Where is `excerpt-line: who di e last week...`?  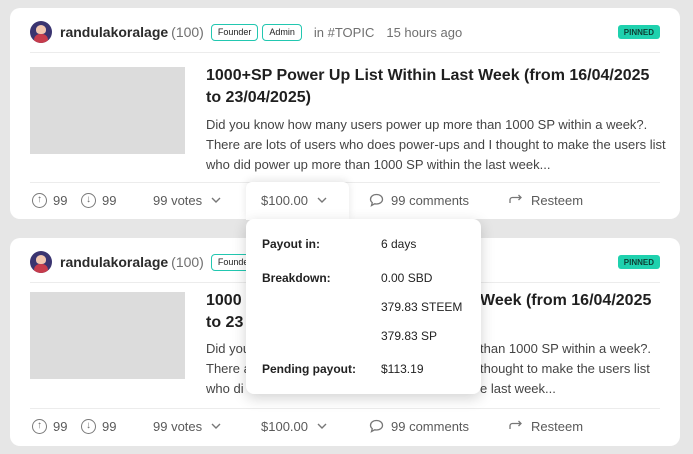
excerpt-line: who di e last week... is located at coordinates (436, 389).